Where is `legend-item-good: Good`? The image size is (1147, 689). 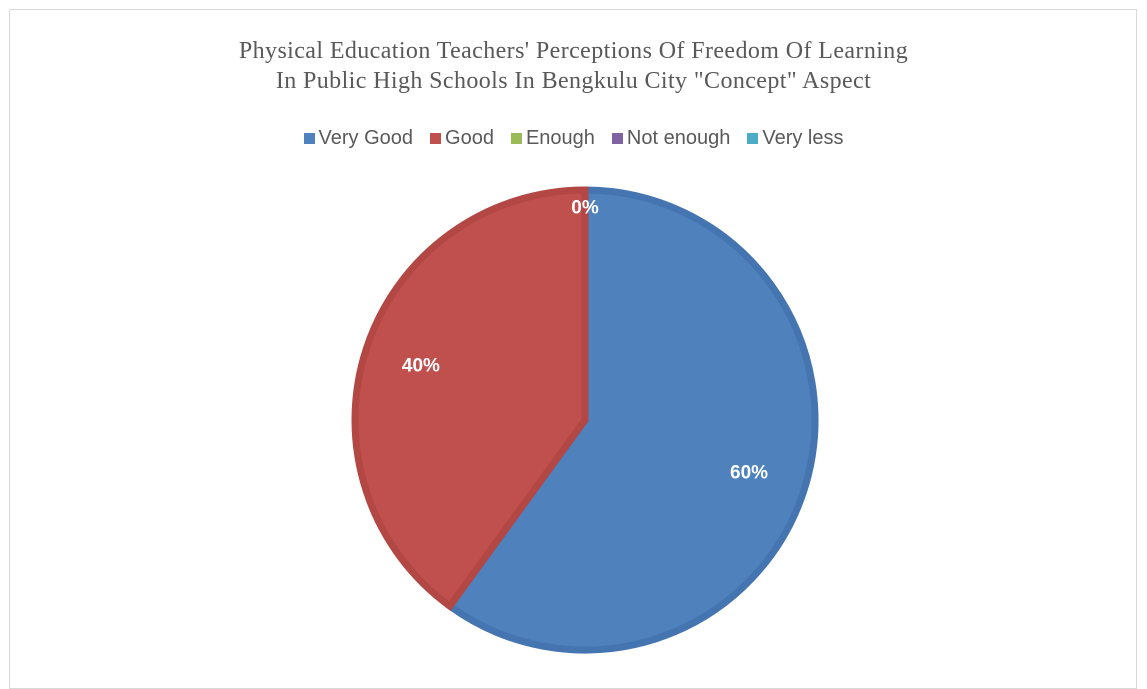
legend-item-good: Good is located at coordinates (462, 138).